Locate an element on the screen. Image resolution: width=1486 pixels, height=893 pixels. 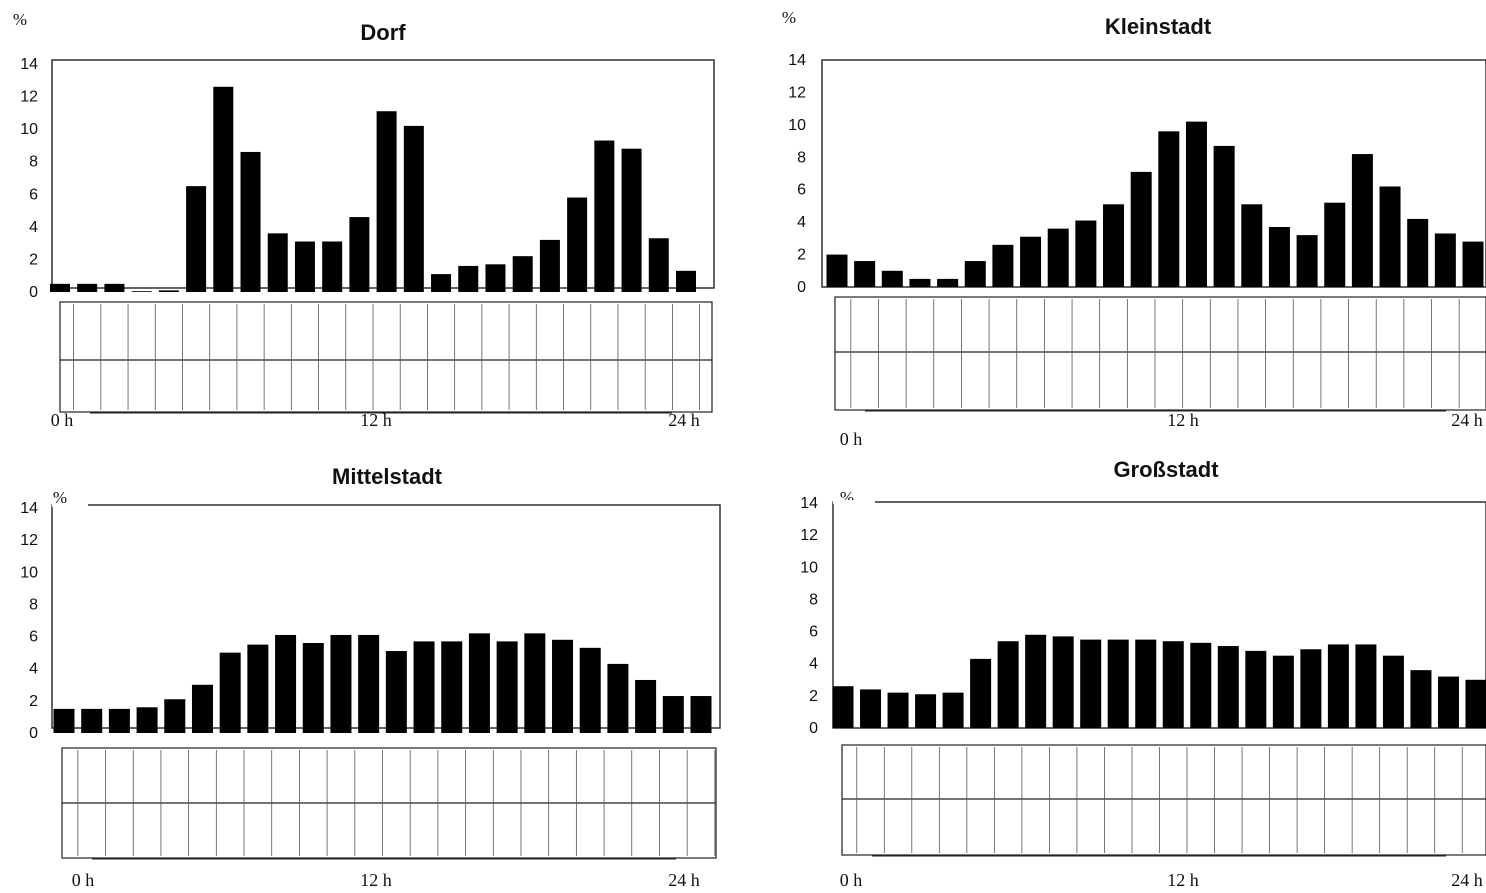
kleinstadt-y-tick-label: 14 is located at coordinates (797, 60).